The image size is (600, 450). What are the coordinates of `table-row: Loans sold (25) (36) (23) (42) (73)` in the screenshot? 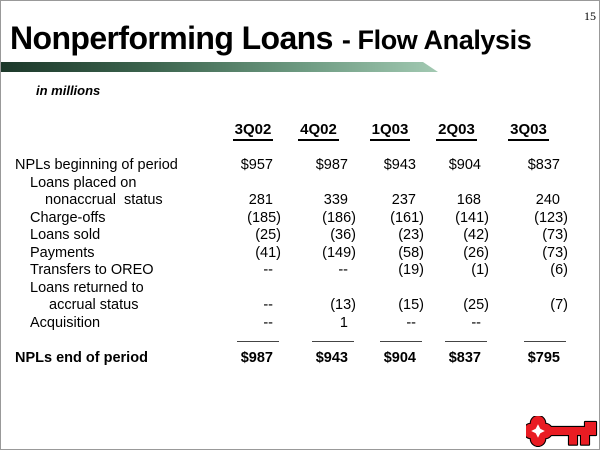 It's located at (291, 236).